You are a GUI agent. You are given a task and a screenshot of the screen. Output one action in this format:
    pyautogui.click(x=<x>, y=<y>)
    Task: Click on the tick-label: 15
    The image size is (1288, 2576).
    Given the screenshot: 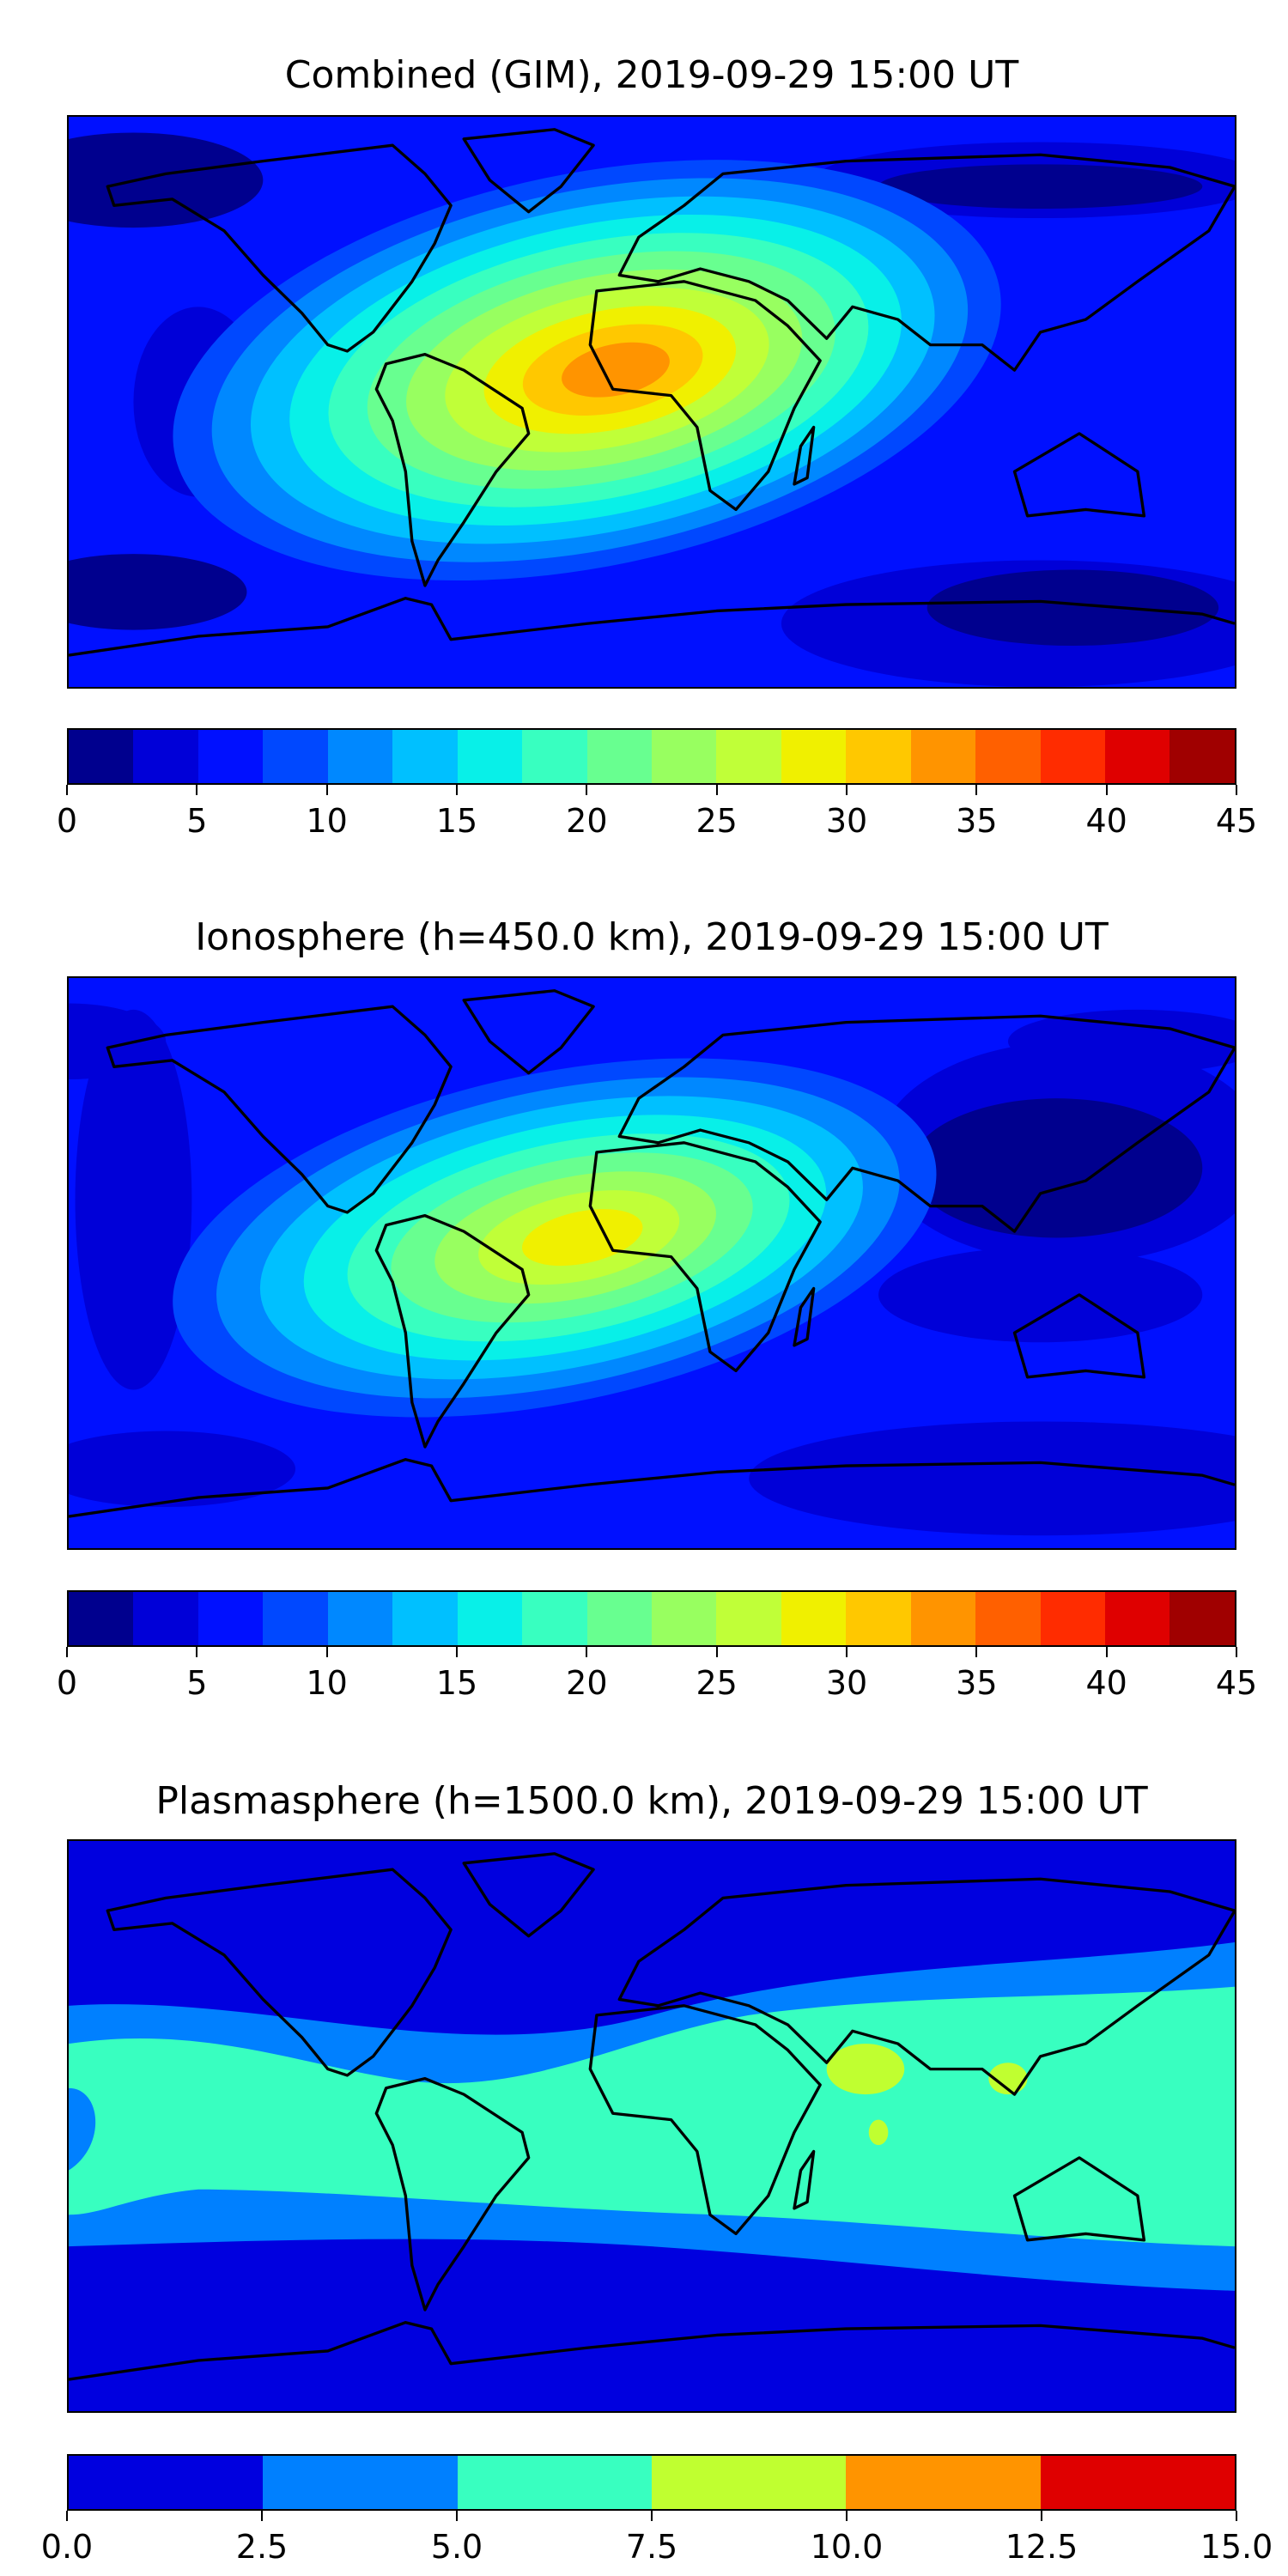 What is the action you would take?
    pyautogui.click(x=457, y=821)
    